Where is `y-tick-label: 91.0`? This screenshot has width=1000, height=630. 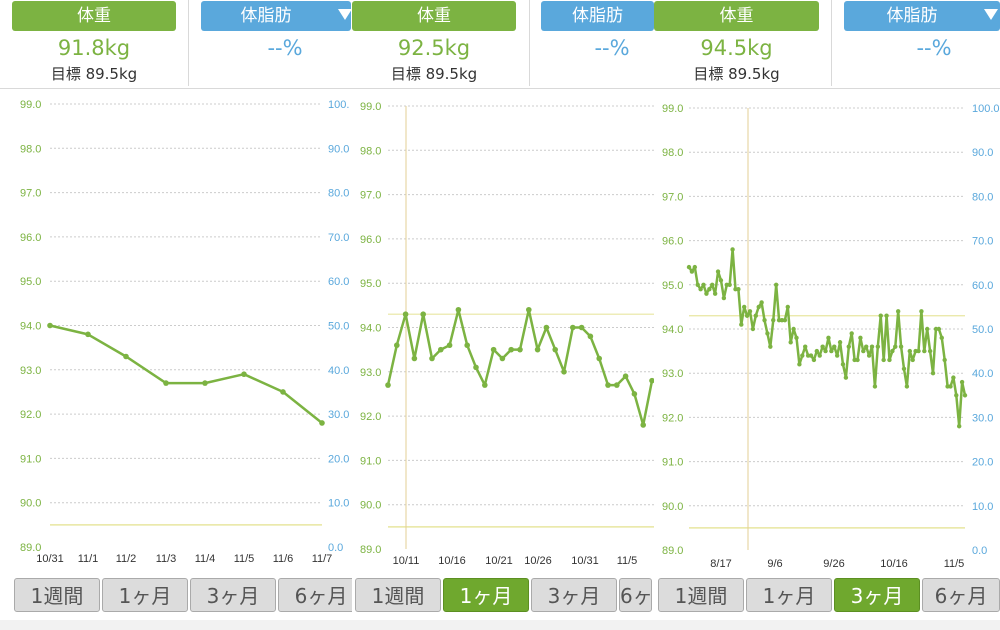
y-tick-label: 91.0 is located at coordinates (370, 461).